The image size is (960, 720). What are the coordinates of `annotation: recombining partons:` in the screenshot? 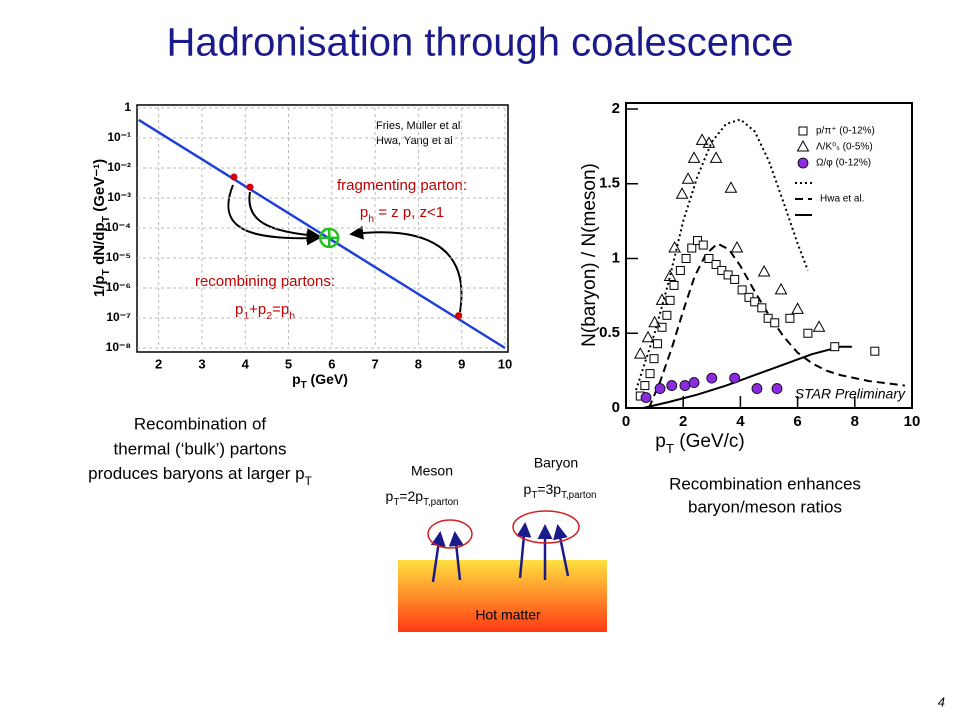 It's located at (265, 281).